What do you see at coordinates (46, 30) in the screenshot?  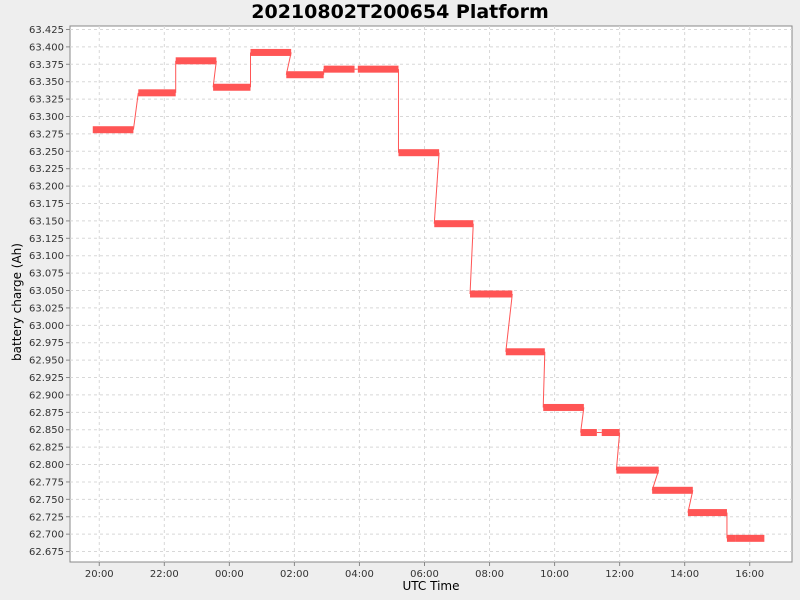 I see `y-tick-label: 63.425` at bounding box center [46, 30].